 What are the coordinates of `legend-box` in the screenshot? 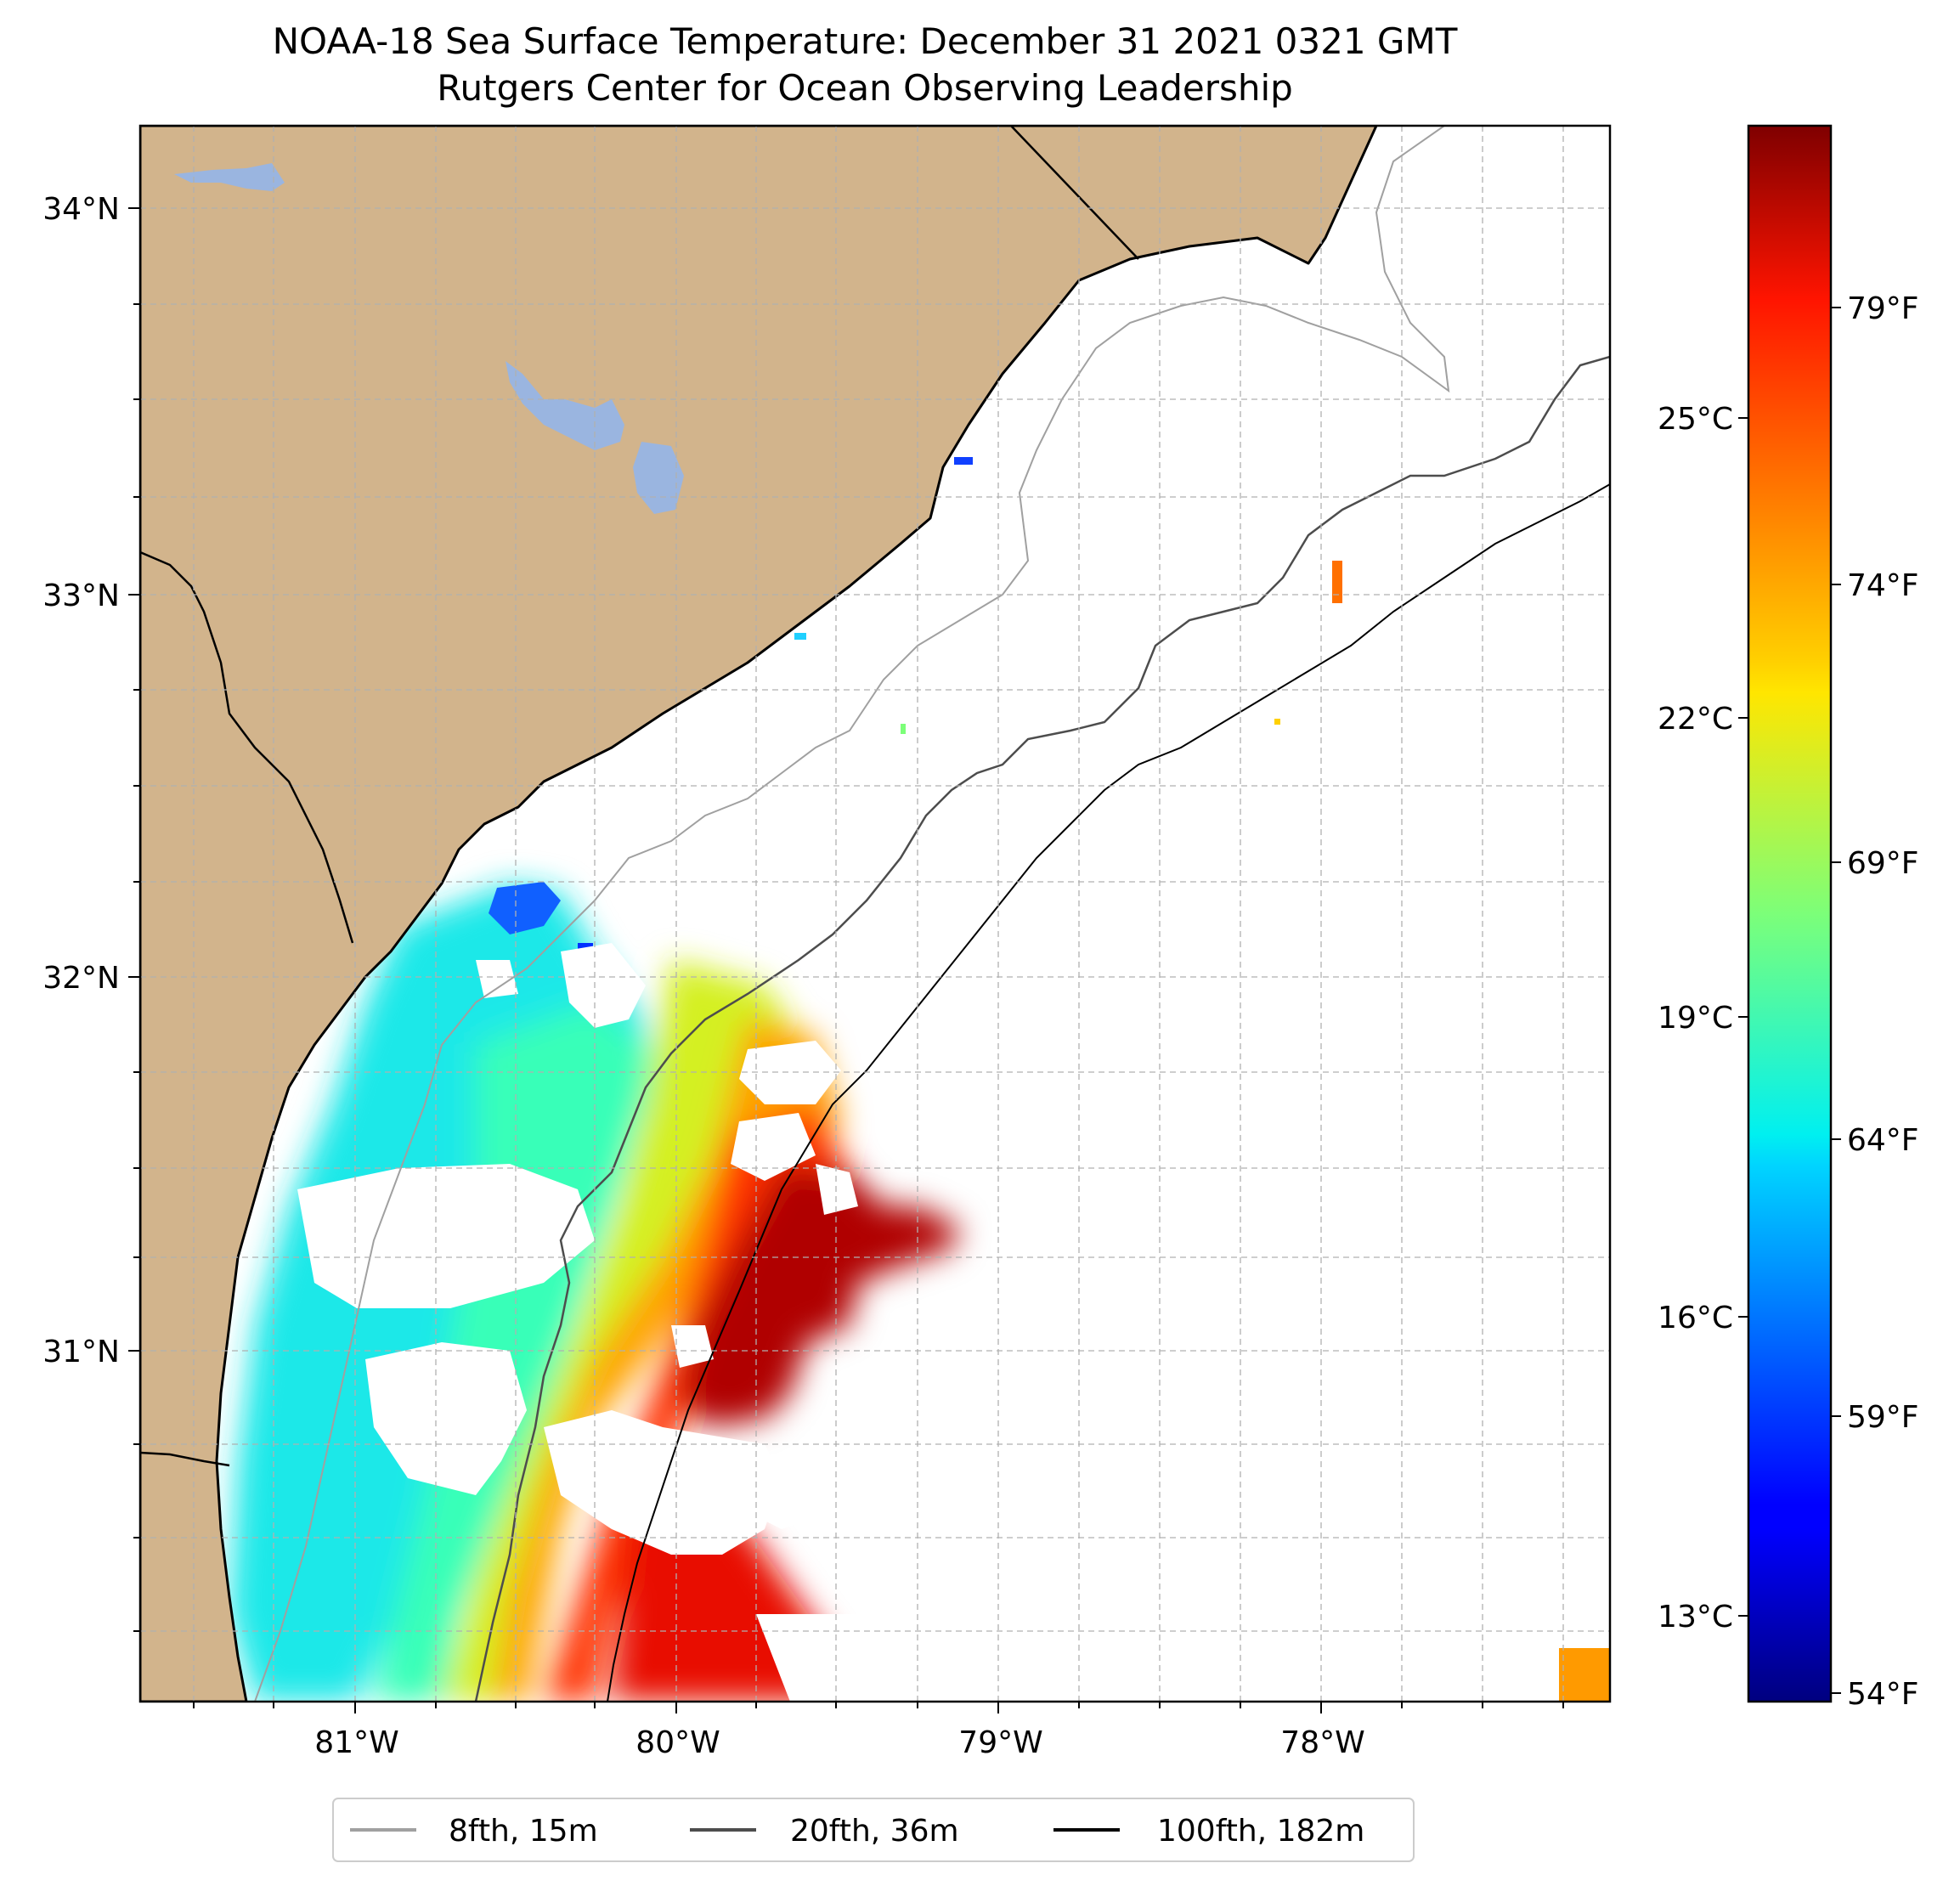 It's located at (874, 1830).